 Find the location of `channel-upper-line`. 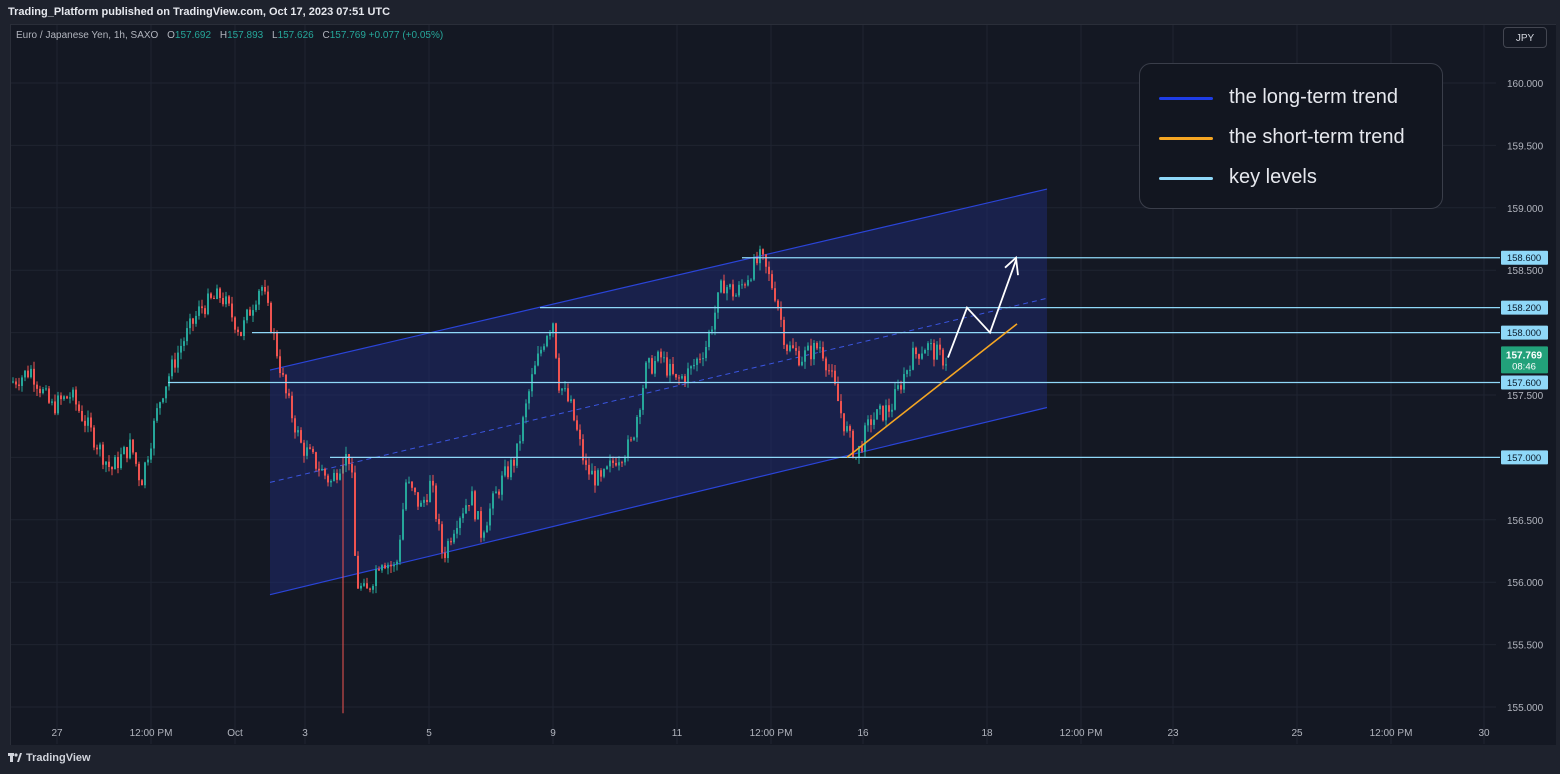

channel-upper-line is located at coordinates (658, 279).